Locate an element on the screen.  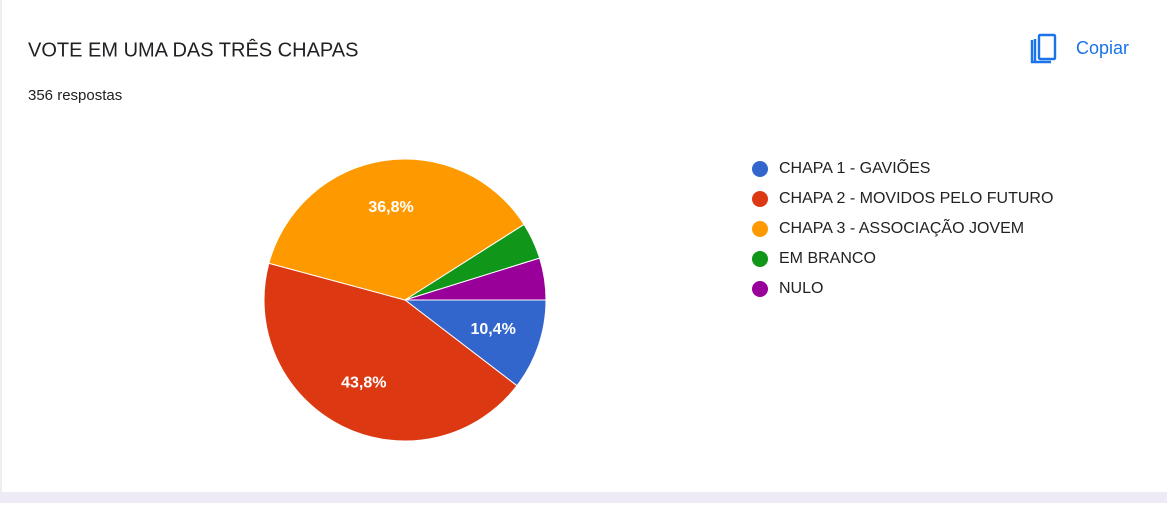
response-count: 356 respostas is located at coordinates (75, 95).